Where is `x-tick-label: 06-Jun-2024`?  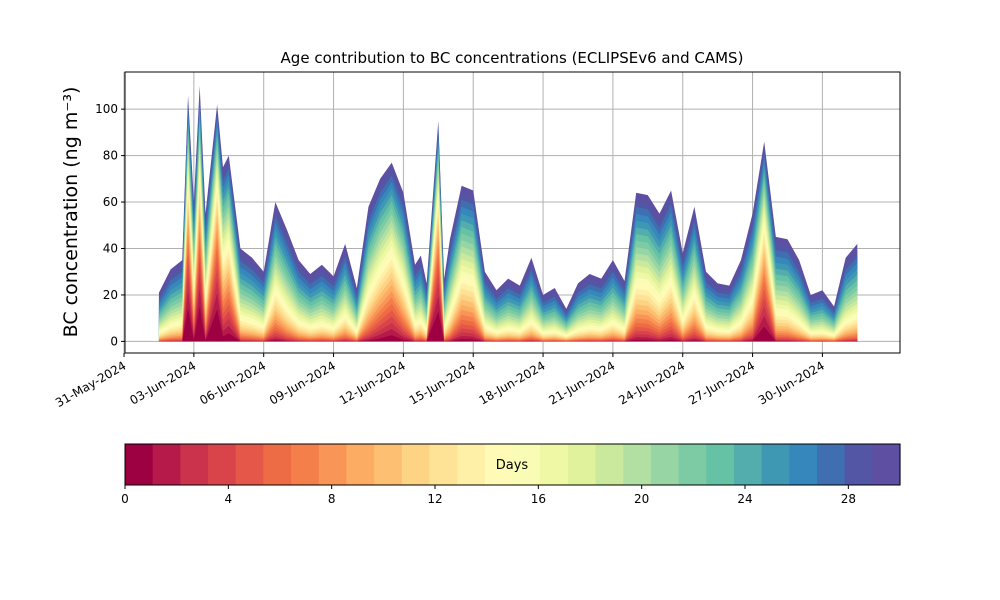
x-tick-label: 06-Jun-2024 is located at coordinates (232, 382).